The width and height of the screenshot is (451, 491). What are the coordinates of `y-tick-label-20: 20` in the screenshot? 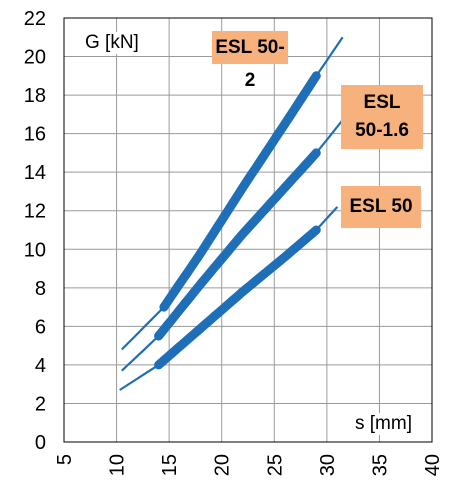 It's located at (35, 58).